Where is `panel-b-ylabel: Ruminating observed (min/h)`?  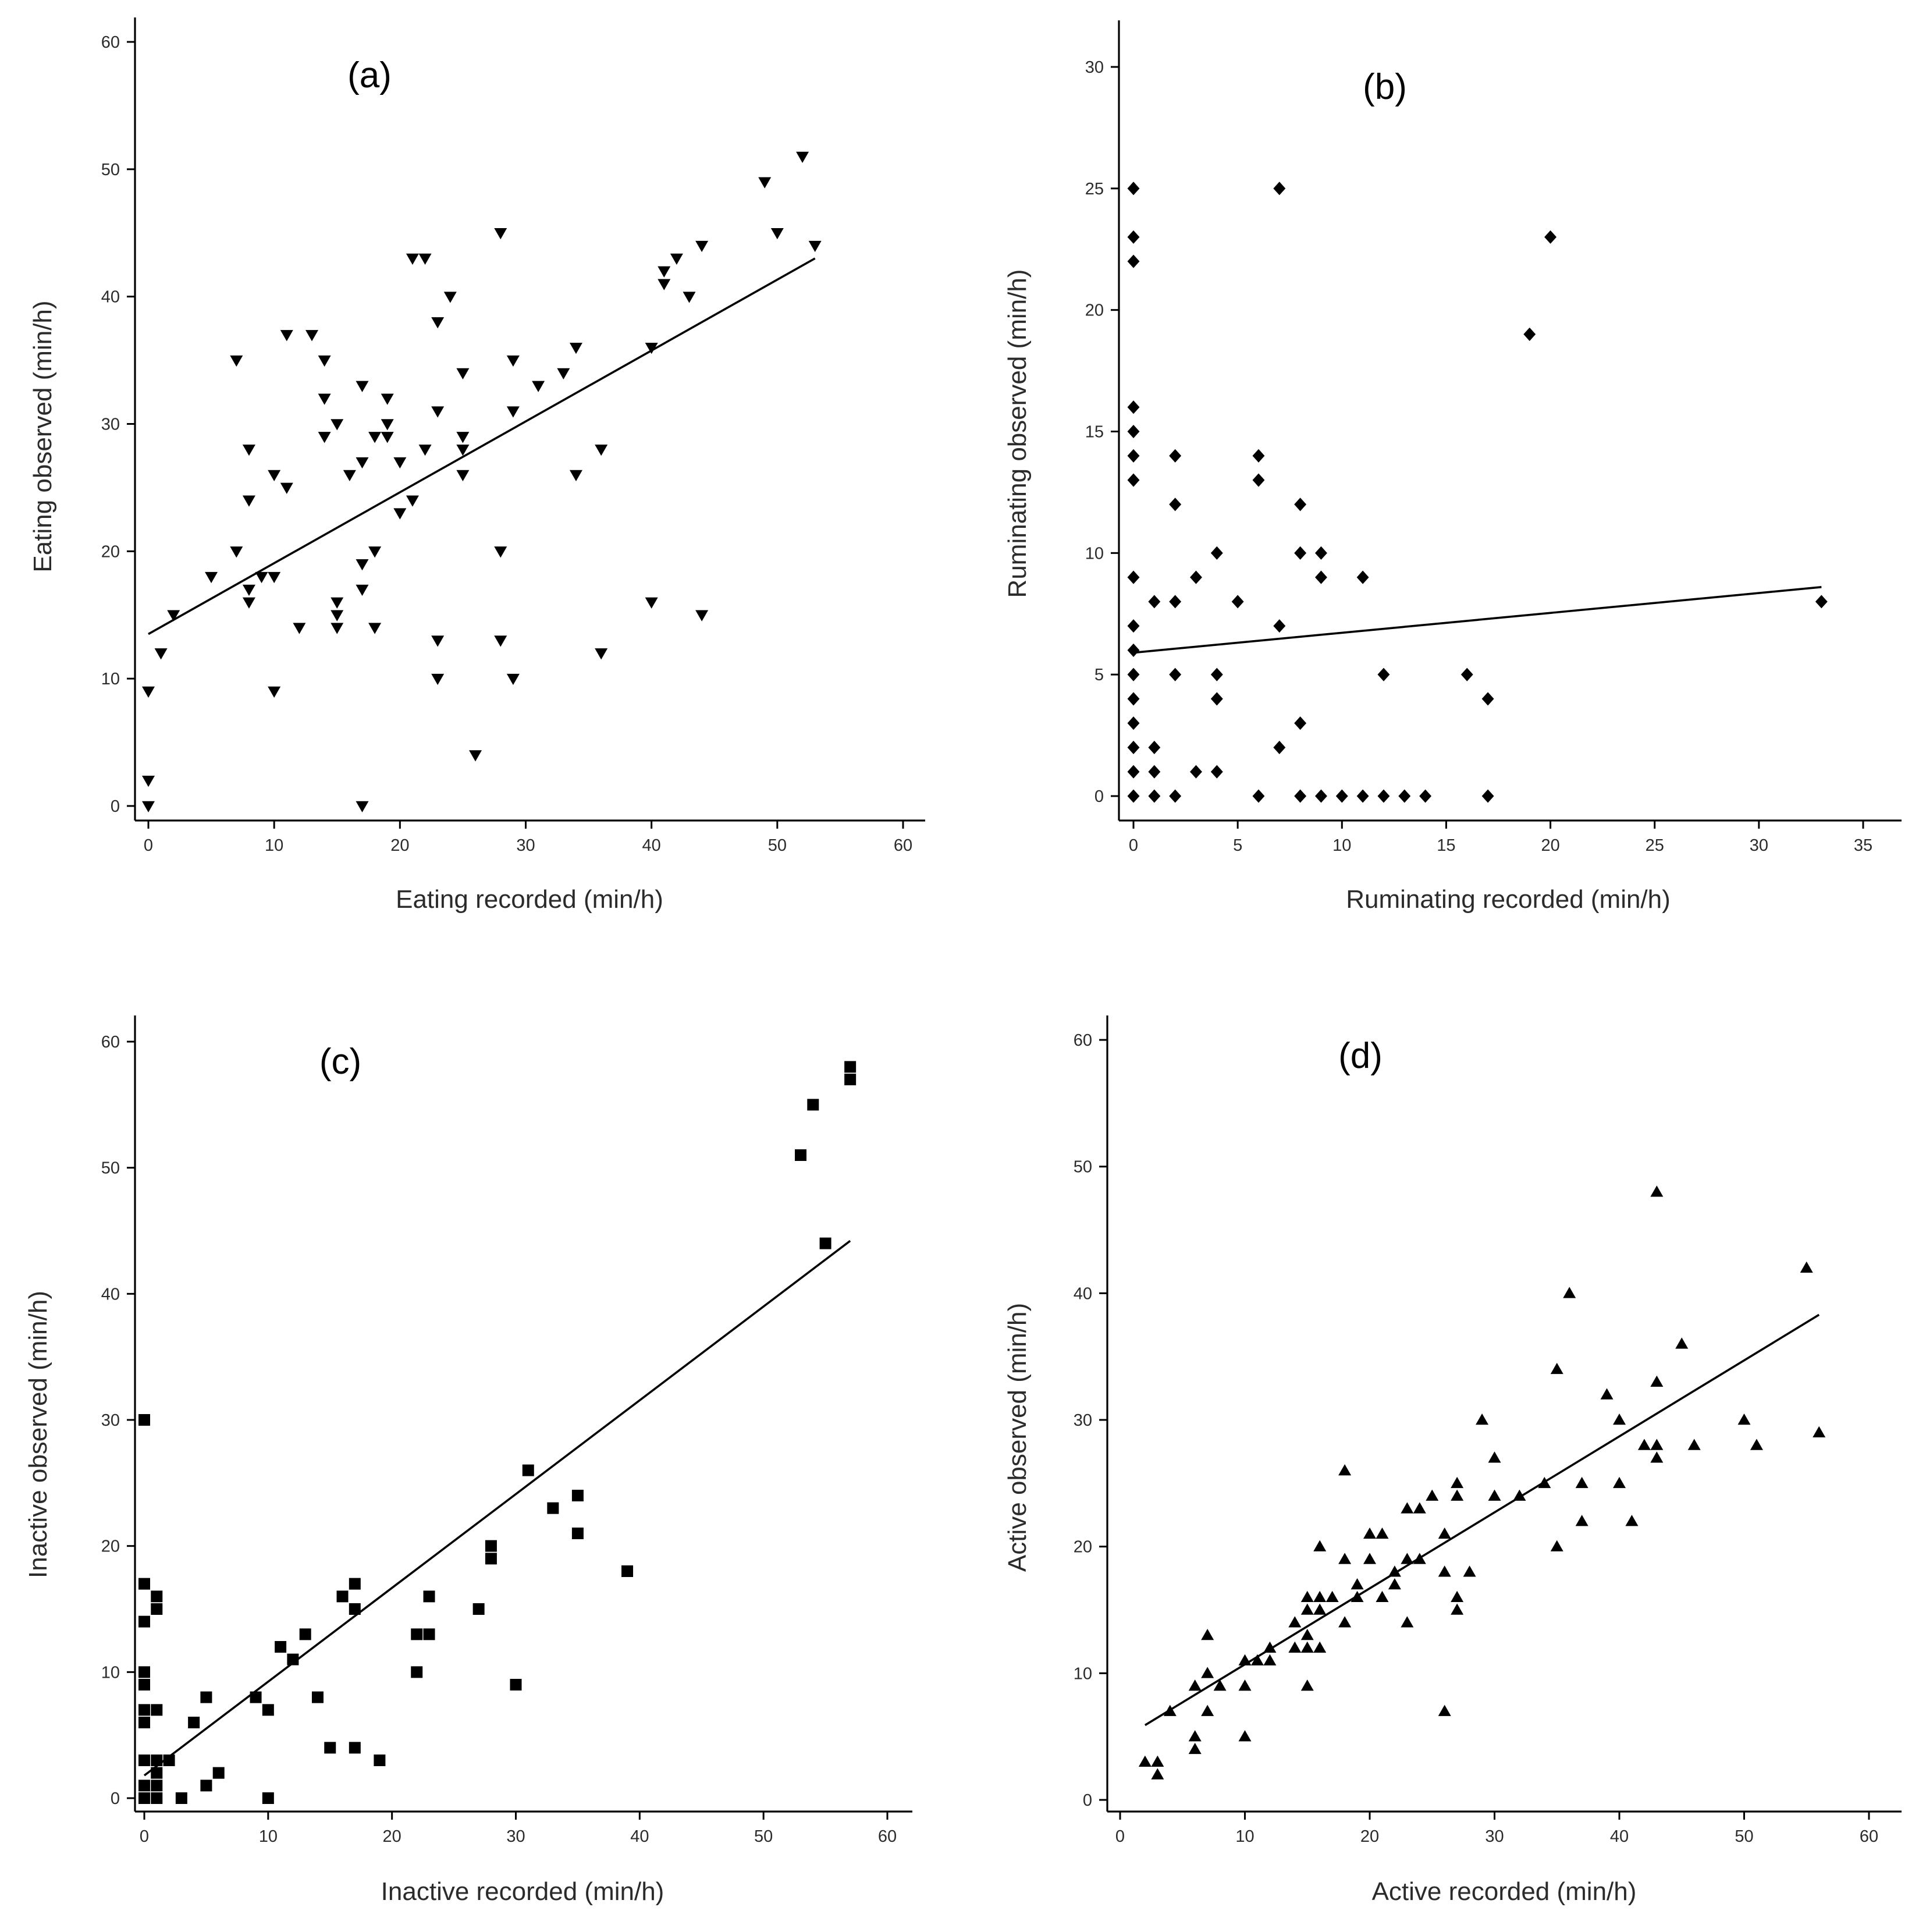 panel-b-ylabel: Ruminating observed (min/h) is located at coordinates (1017, 433).